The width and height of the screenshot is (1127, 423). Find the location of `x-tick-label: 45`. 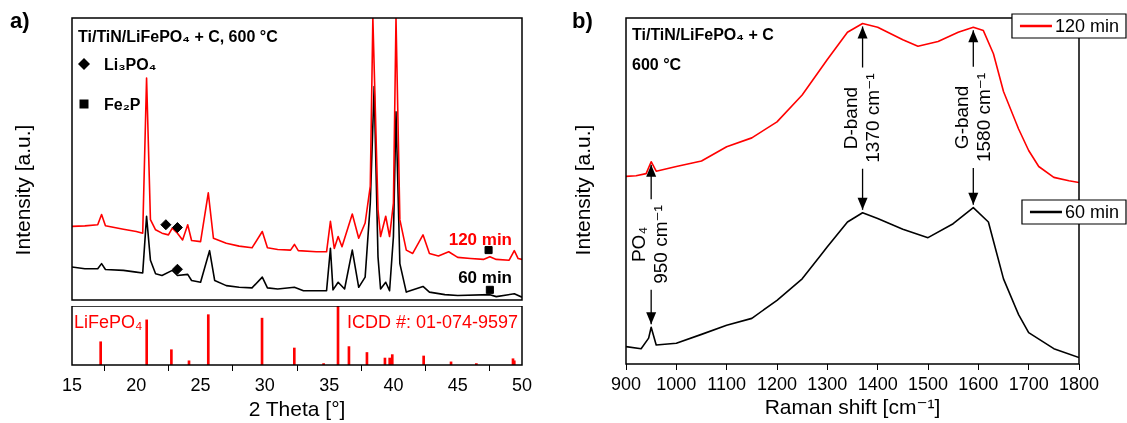

x-tick-label: 45 is located at coordinates (457, 384).